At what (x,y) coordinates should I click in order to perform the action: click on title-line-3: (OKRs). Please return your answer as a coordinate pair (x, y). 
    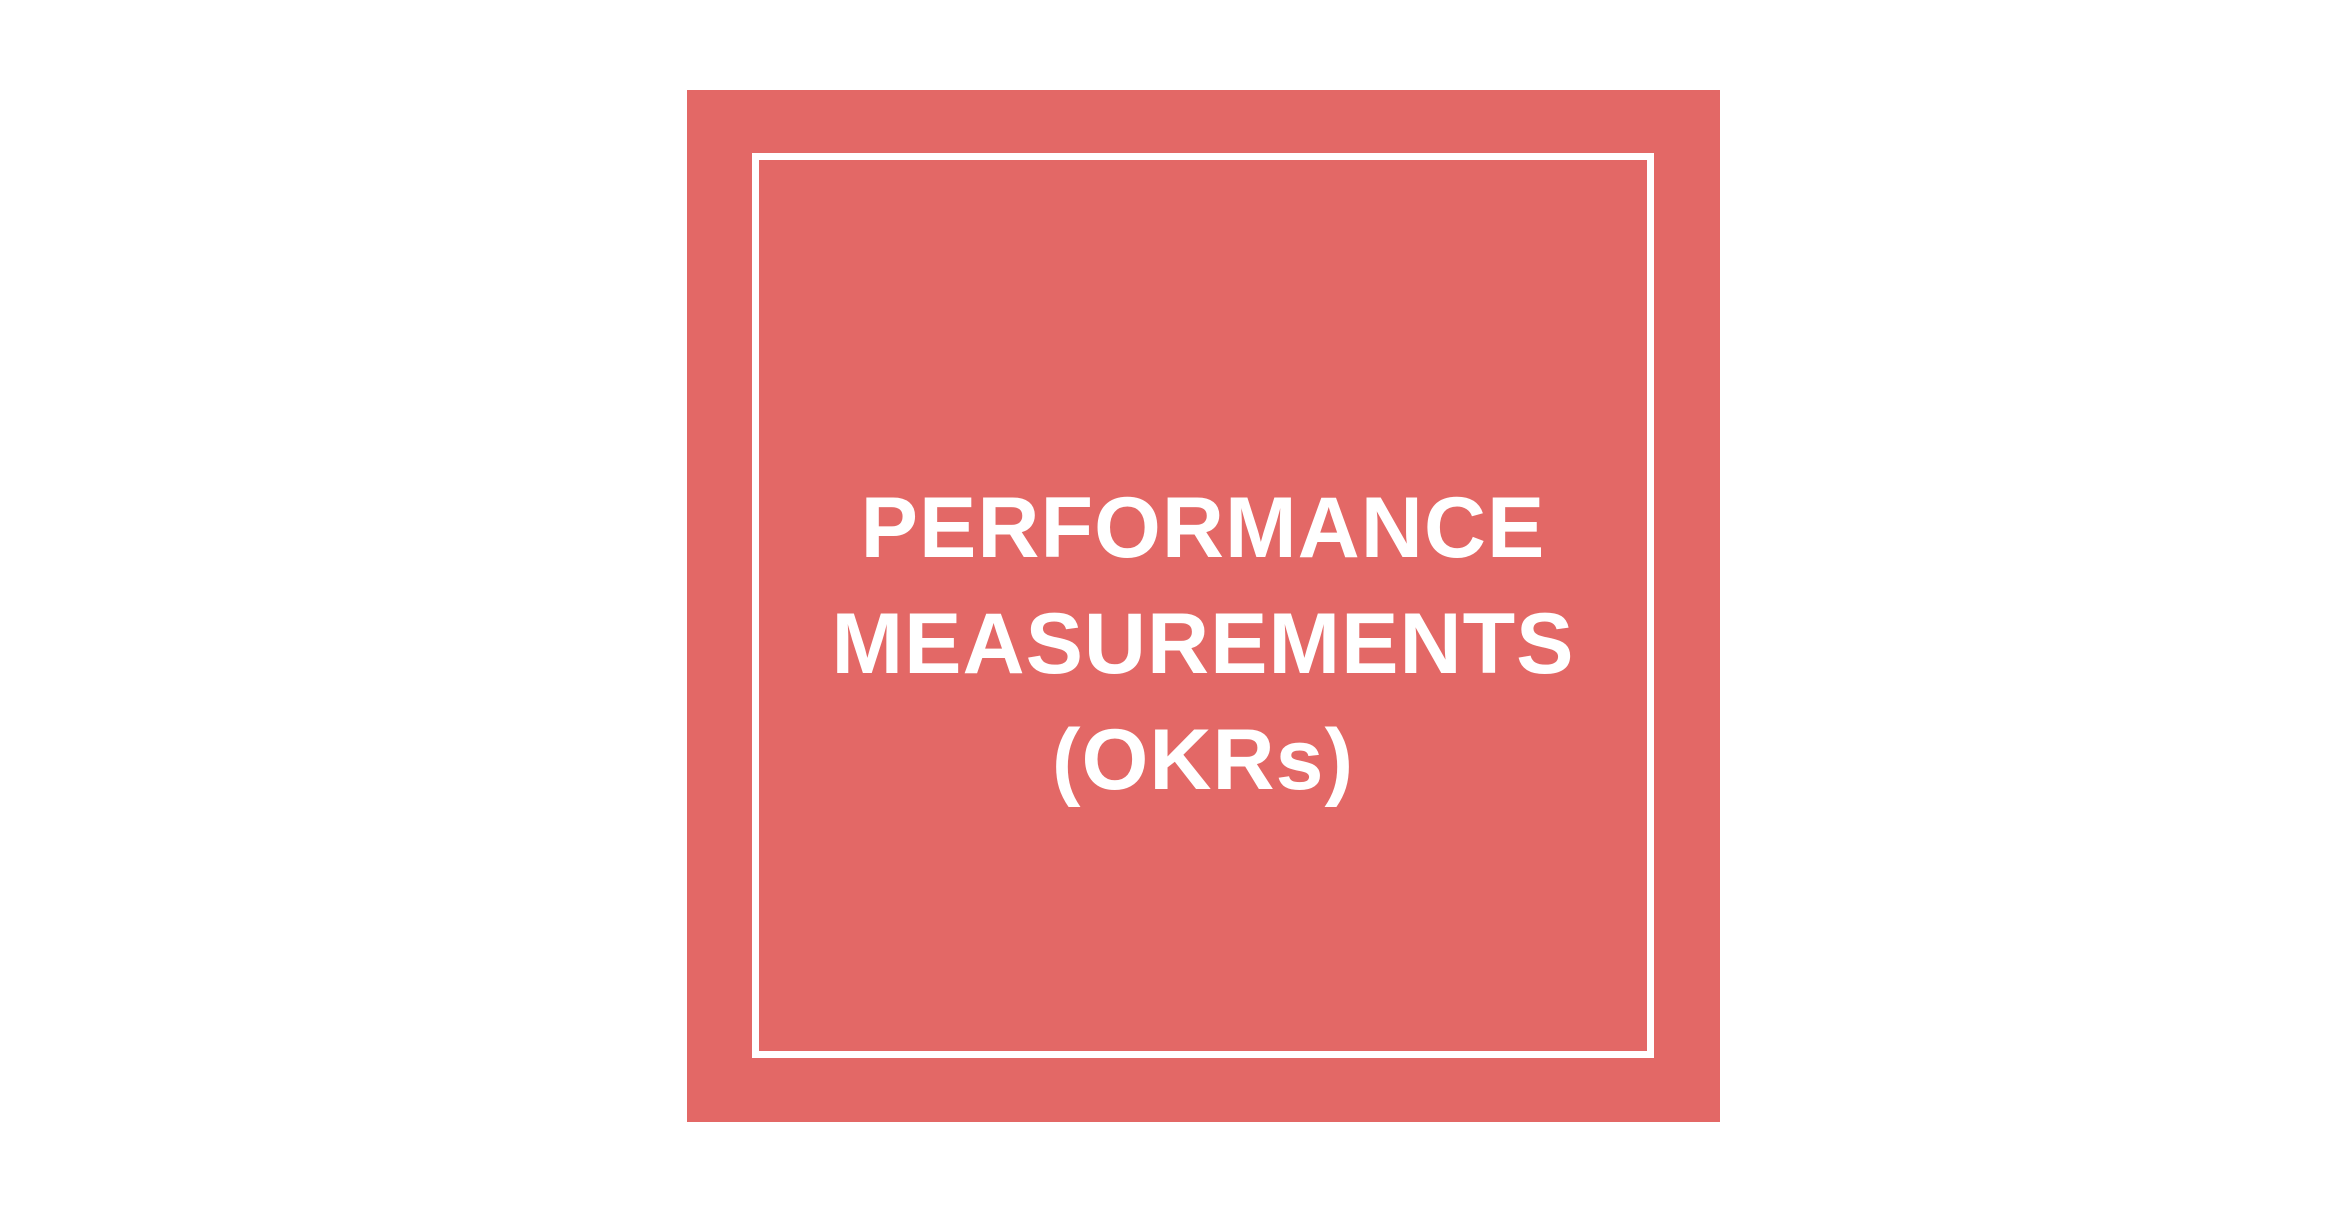
    Looking at the image, I should click on (1203, 760).